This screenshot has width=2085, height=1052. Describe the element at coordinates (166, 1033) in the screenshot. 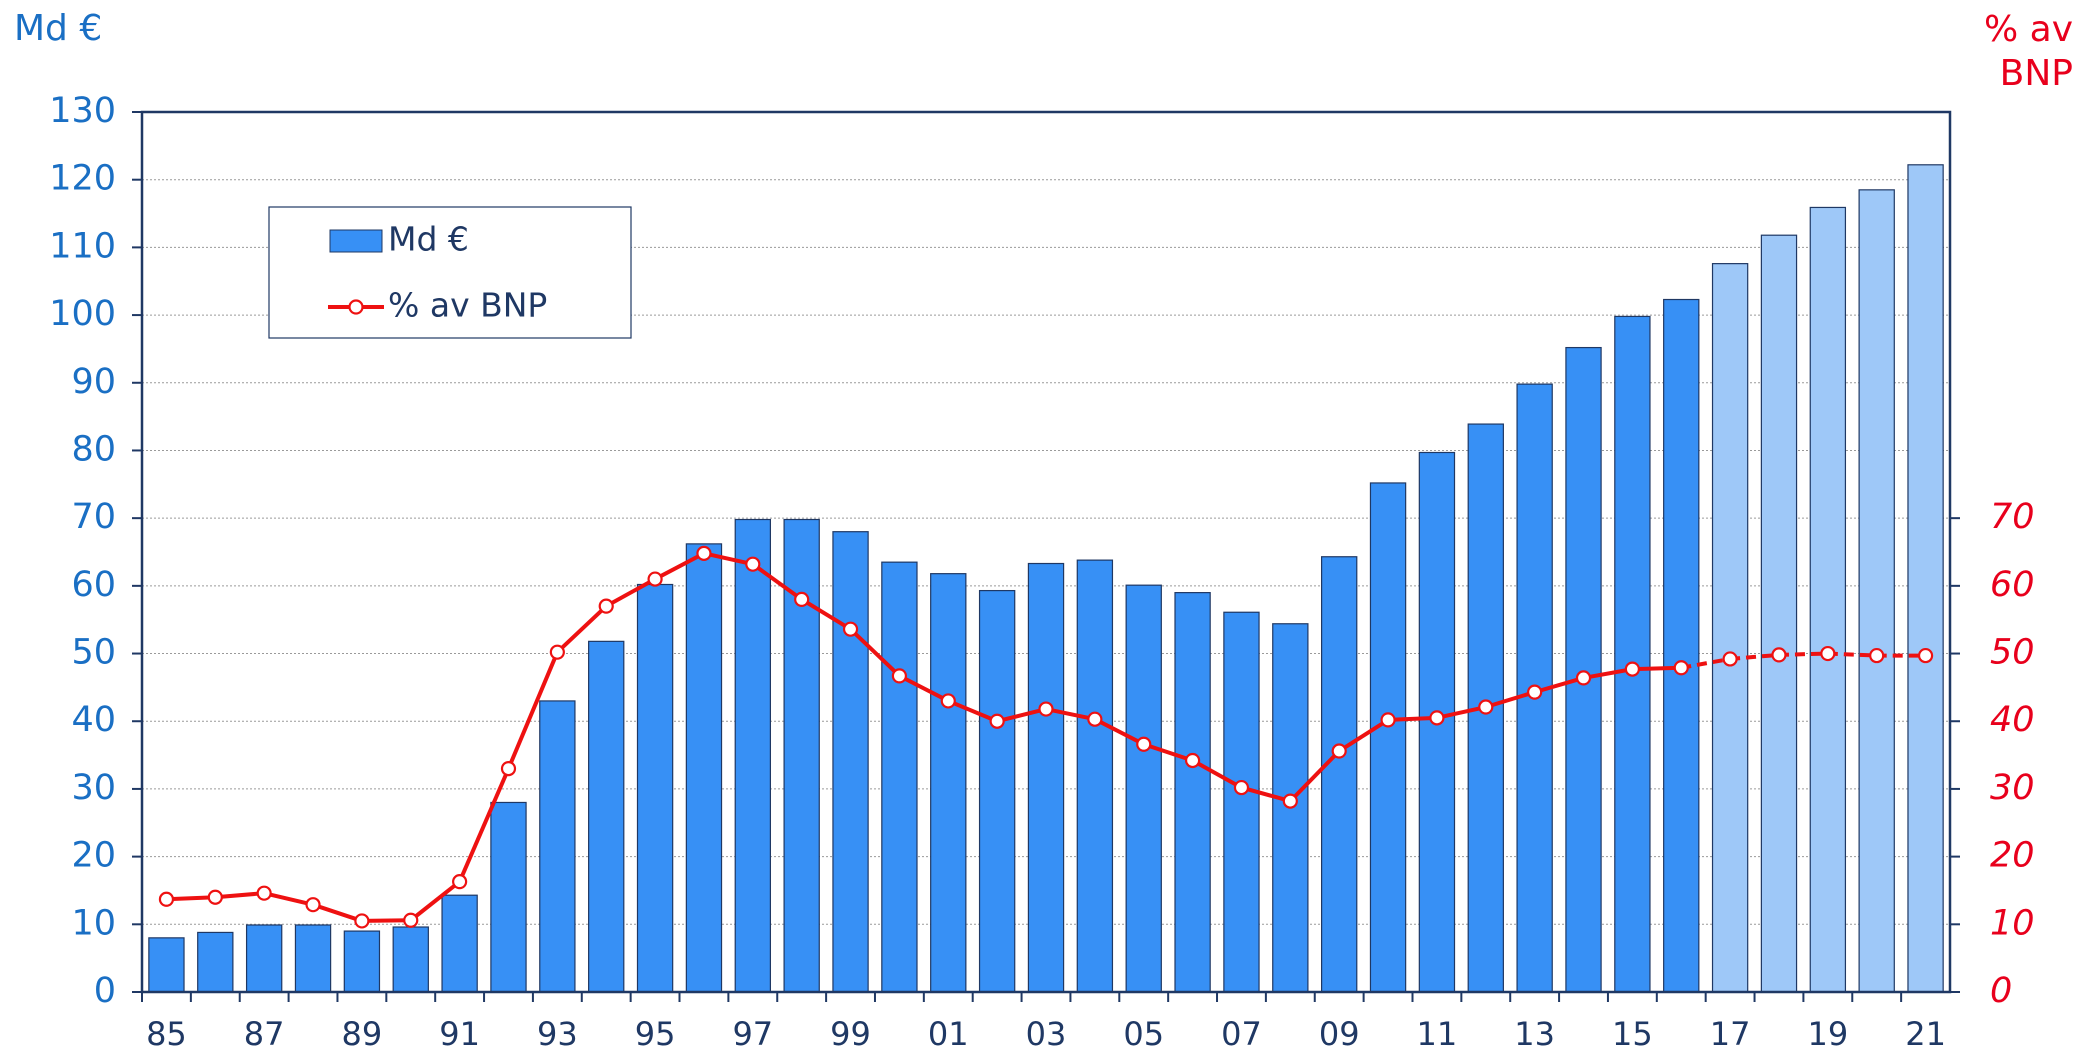

I see `x-tick-label: 85` at that location.